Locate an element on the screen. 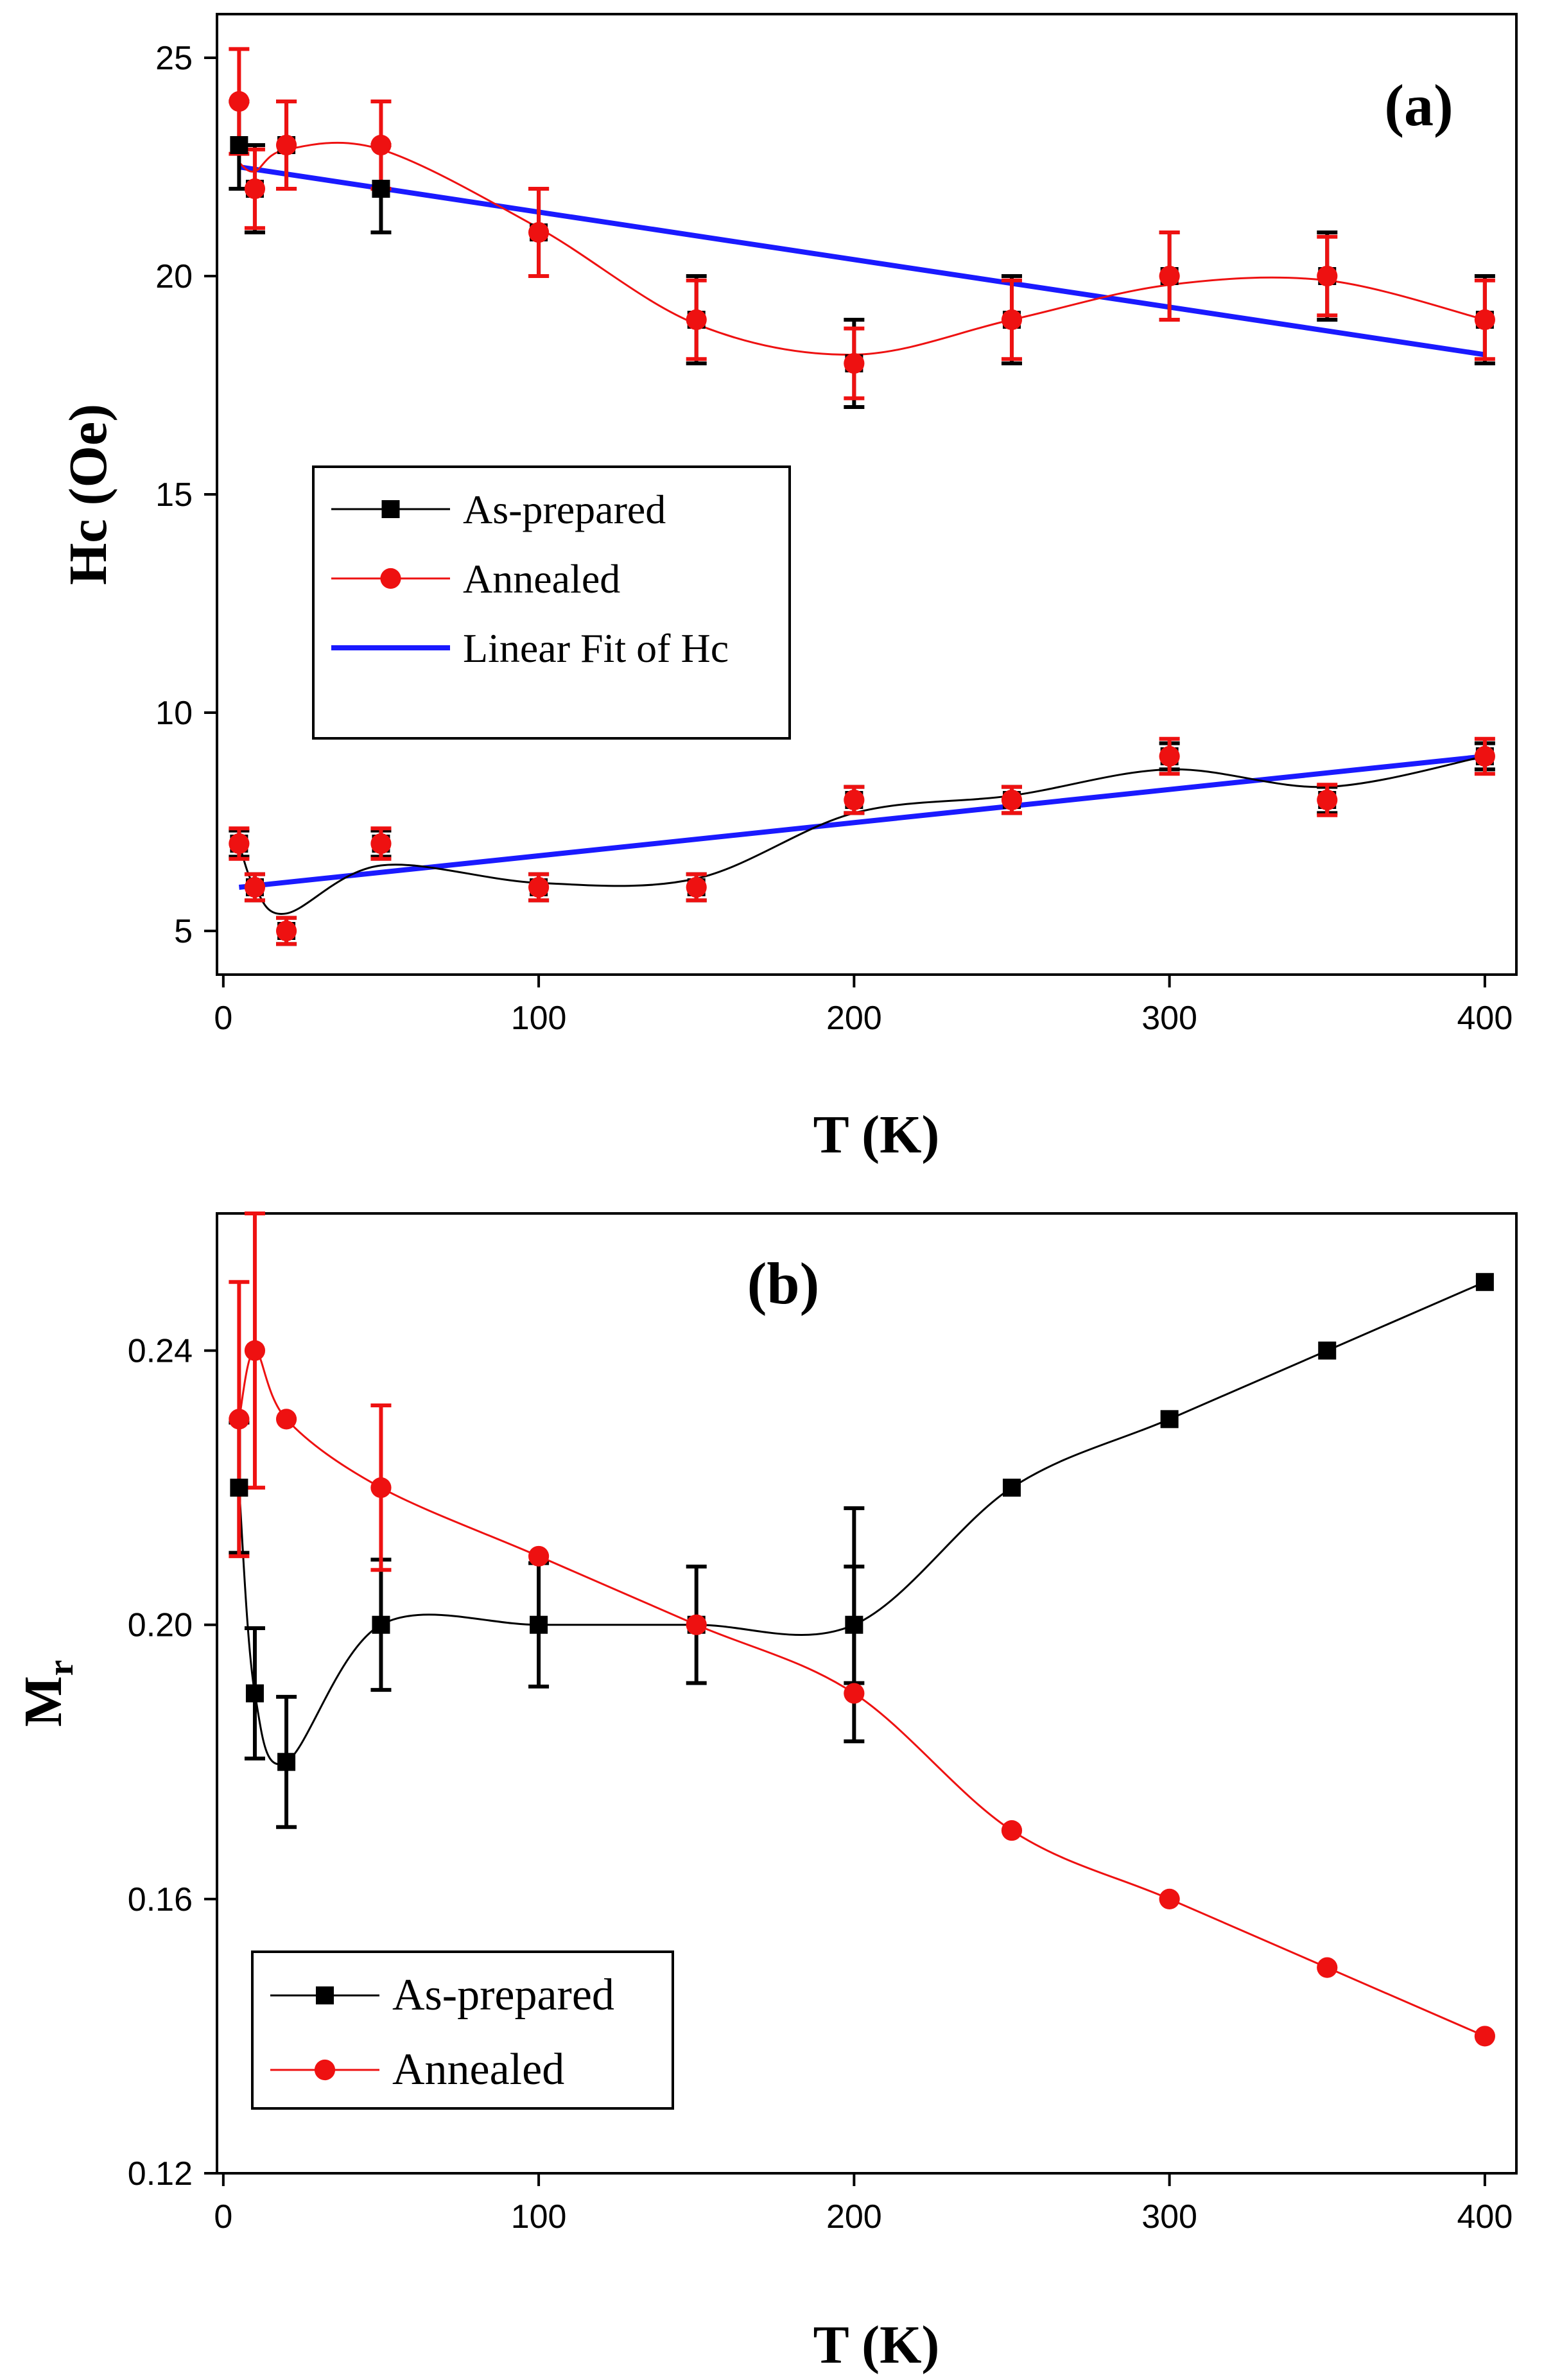  y-tick-label: 0.24 is located at coordinates (160, 1351).